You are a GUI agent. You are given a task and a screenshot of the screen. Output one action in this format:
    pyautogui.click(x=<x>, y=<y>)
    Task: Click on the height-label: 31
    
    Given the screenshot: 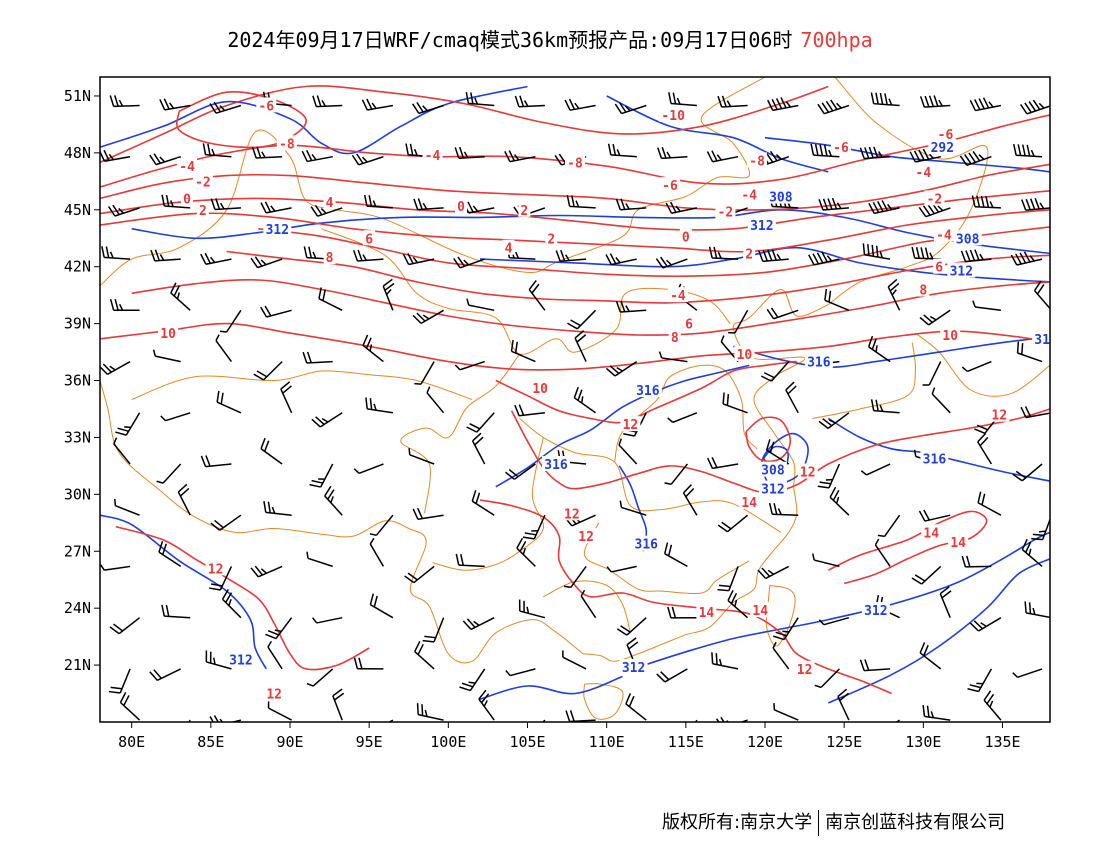 What is the action you would take?
    pyautogui.click(x=1042, y=340)
    